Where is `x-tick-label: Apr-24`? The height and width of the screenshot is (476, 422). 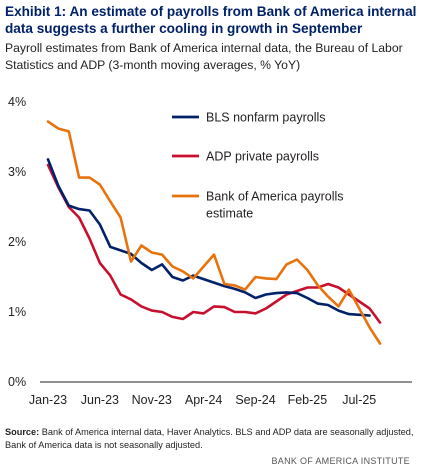 x-tick-label: Apr-24 is located at coordinates (204, 400).